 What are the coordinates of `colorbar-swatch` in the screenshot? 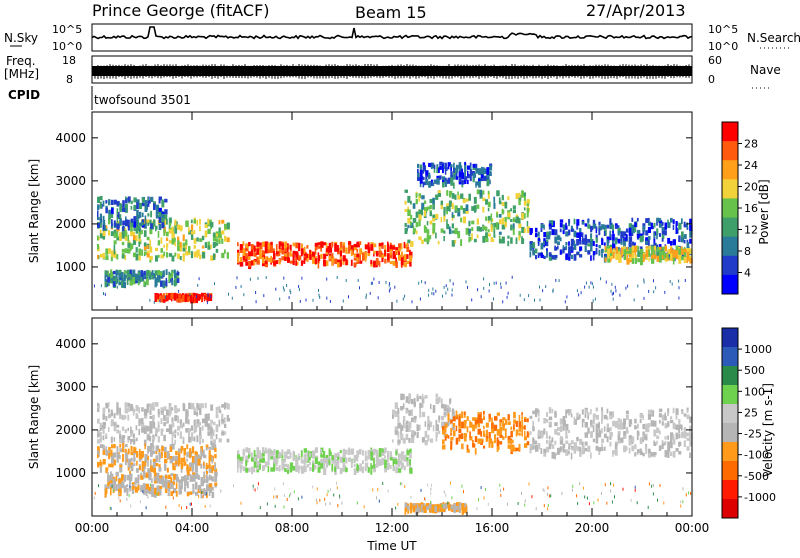 It's located at (730, 265).